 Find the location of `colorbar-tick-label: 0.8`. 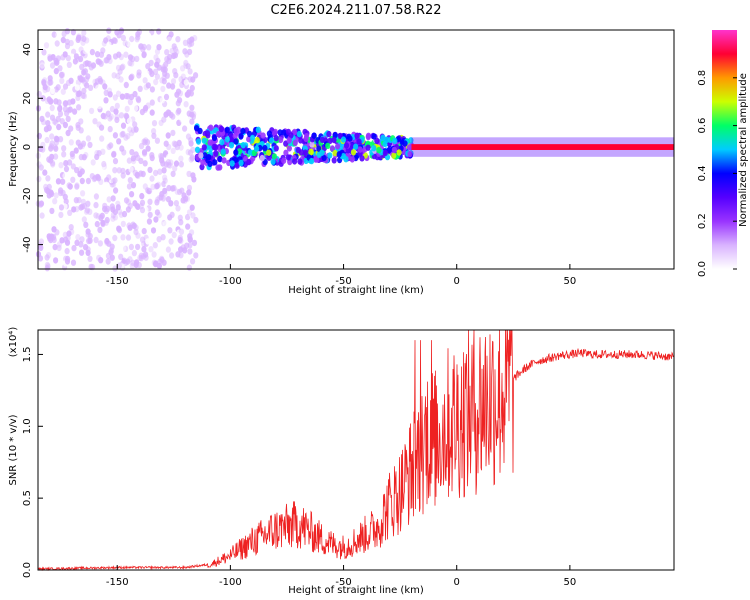

colorbar-tick-label: 0.8 is located at coordinates (702, 78).